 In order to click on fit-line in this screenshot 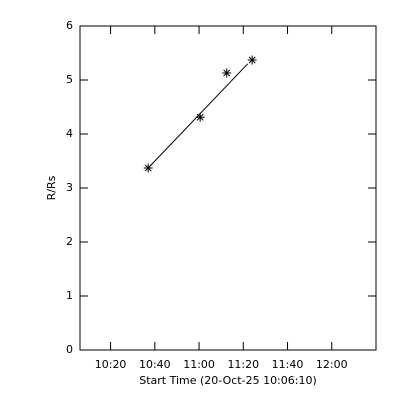, I will do `click(198, 116)`.